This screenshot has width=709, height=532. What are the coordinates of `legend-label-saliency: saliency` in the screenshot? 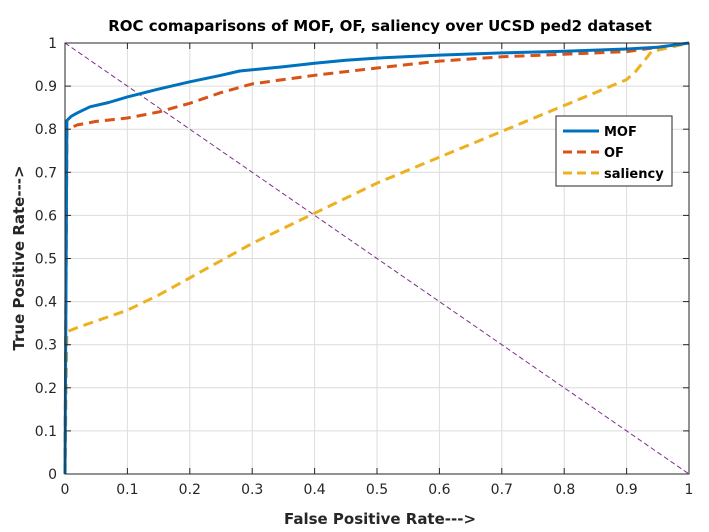 It's located at (634, 174).